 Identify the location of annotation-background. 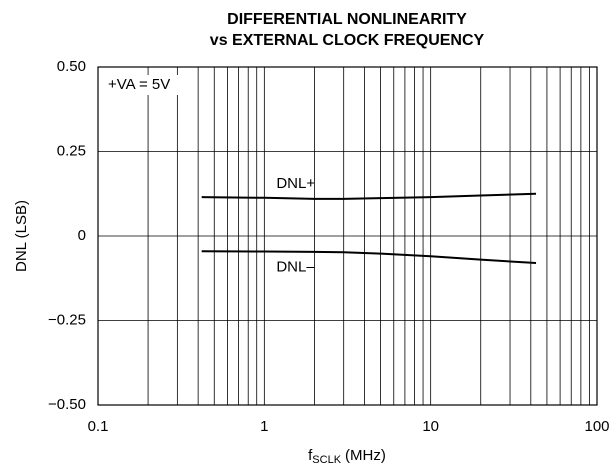
(145, 85).